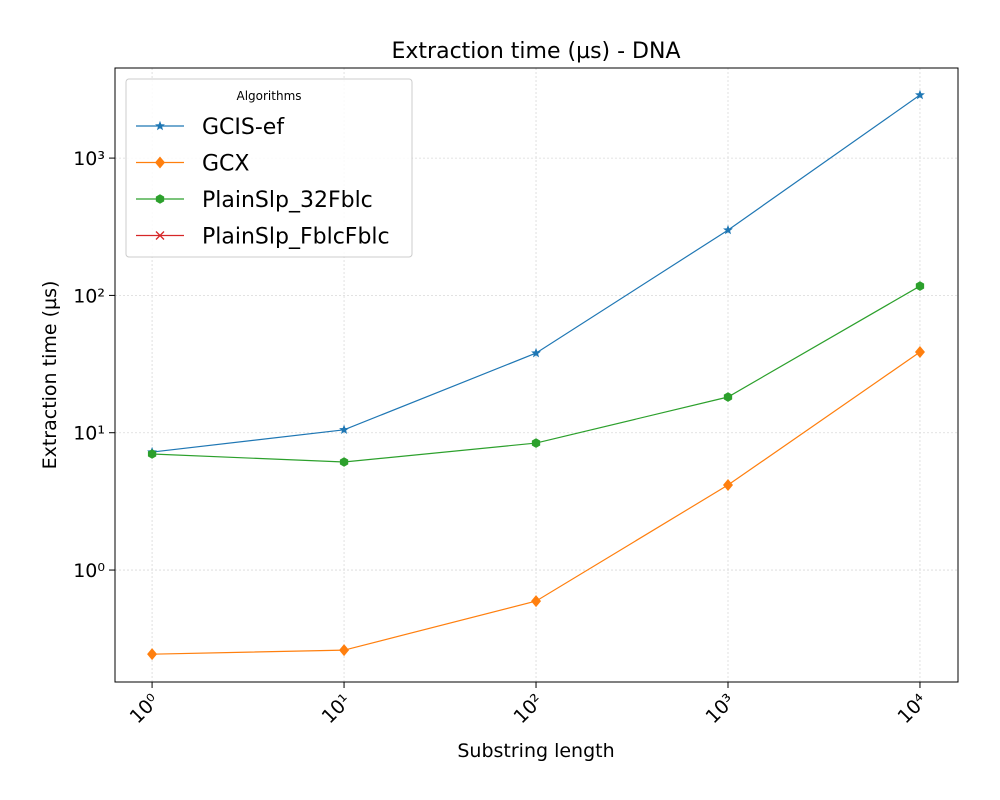 Image resolution: width=1000 pixels, height=800 pixels. Describe the element at coordinates (89, 434) in the screenshot. I see `y-tick-label: 10¹` at that location.